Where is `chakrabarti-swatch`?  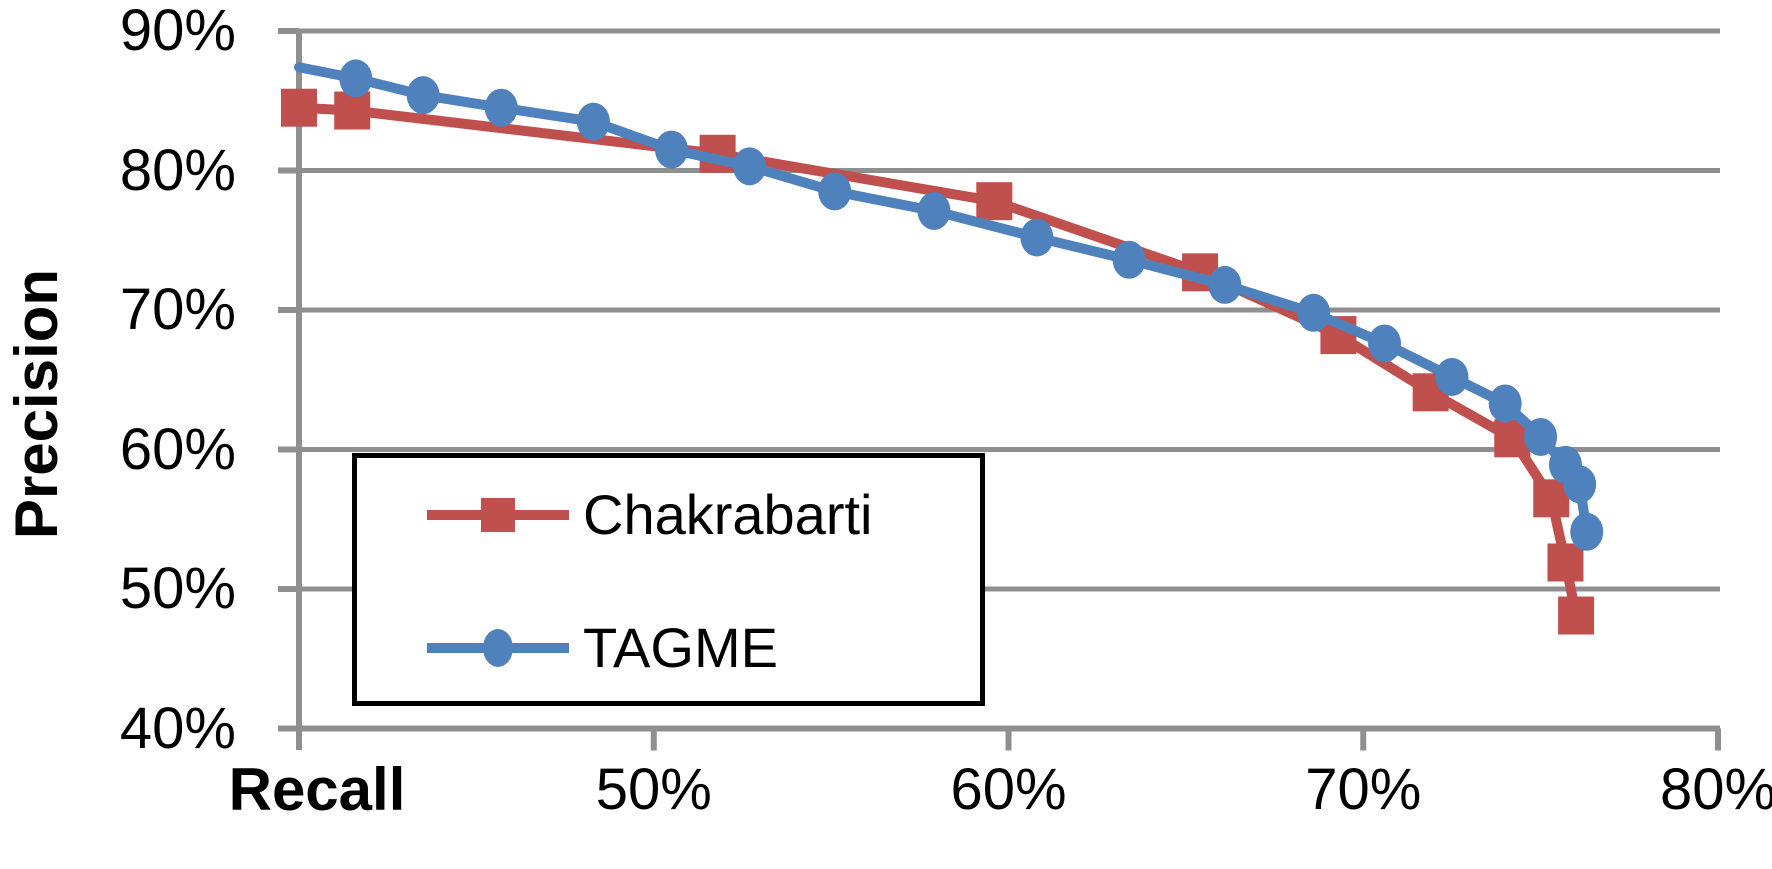
chakrabarti-swatch is located at coordinates (498, 515).